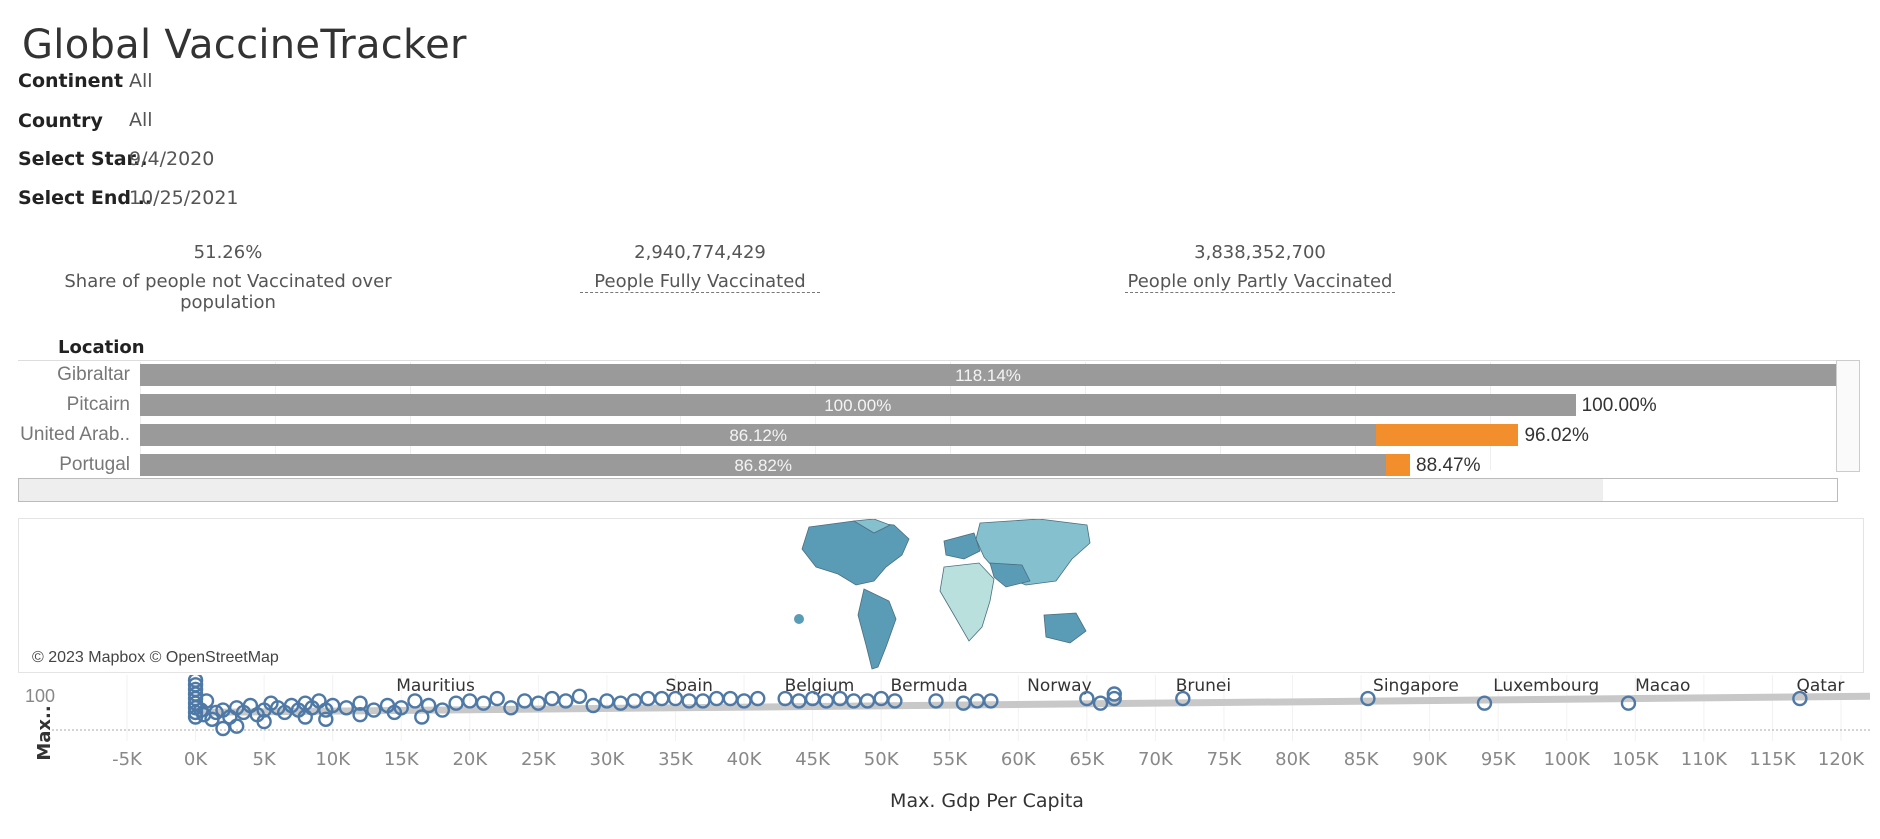 This screenshot has width=1880, height=839. What do you see at coordinates (1848, 416) in the screenshot?
I see `vertical-scrollbar` at bounding box center [1848, 416].